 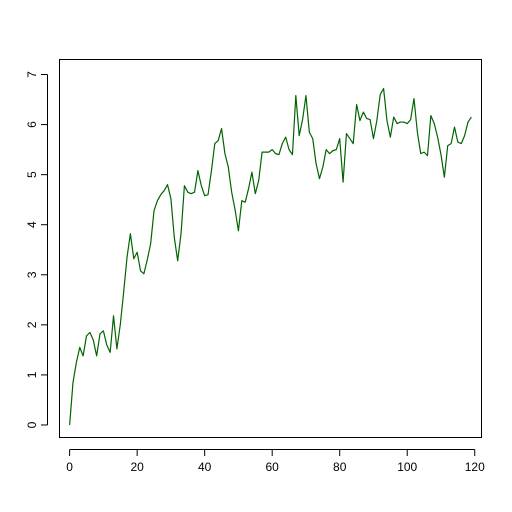 I want to click on y-axis: 0 1 2 3 4 5 6 7, so click(x=36, y=249).